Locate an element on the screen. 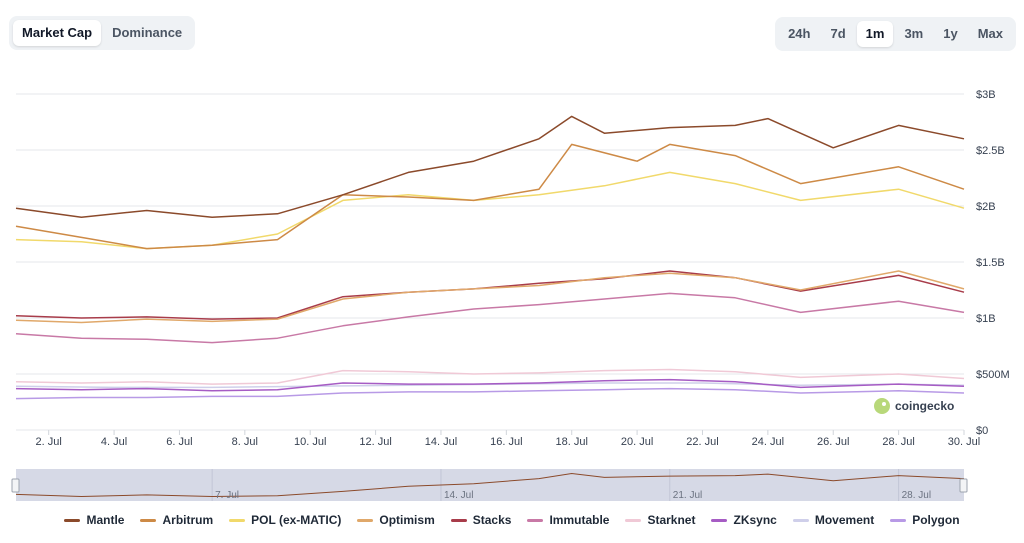  legend-item-stacks: Stacks is located at coordinates (481, 520).